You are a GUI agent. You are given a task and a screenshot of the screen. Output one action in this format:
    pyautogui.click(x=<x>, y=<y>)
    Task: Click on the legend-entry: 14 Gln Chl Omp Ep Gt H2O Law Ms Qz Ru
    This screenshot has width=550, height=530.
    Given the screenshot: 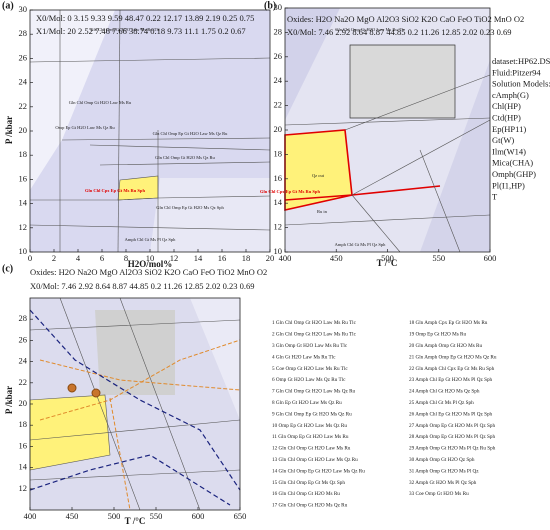 What is the action you would take?
    pyautogui.click(x=318, y=471)
    